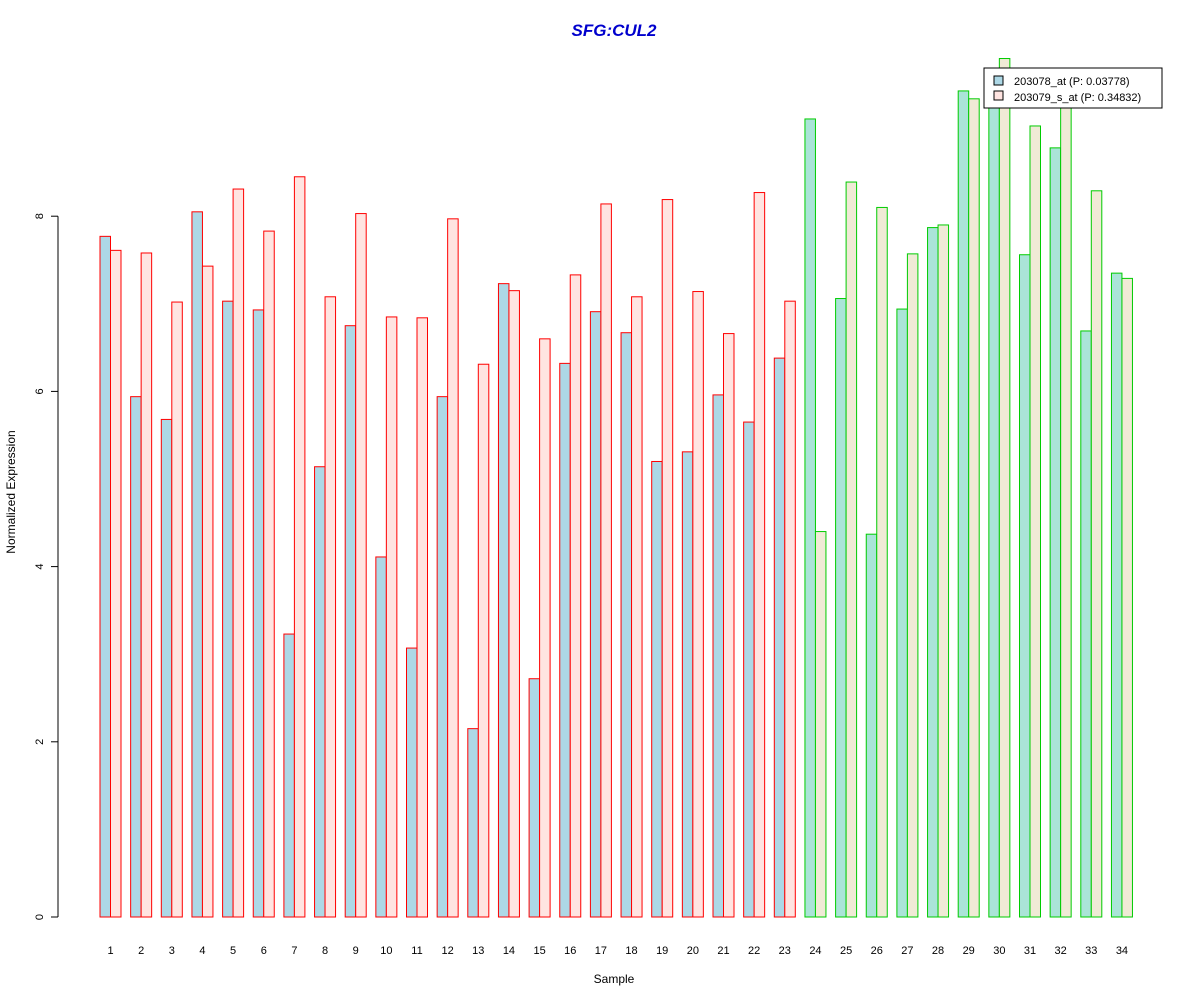 The image size is (1200, 1000). Describe the element at coordinates (40, 567) in the screenshot. I see `y-tick-label: 4` at that location.